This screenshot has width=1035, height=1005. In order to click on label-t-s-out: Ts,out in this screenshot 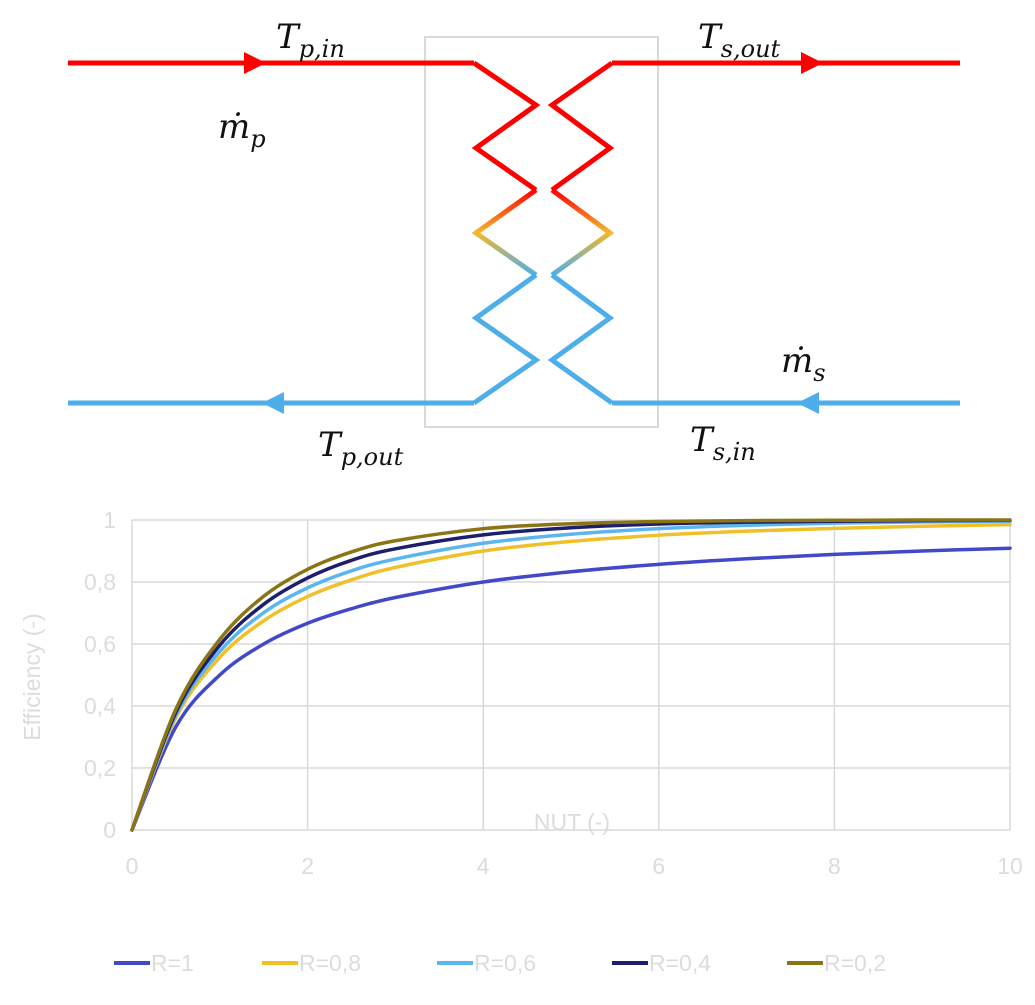, I will do `click(739, 40)`.